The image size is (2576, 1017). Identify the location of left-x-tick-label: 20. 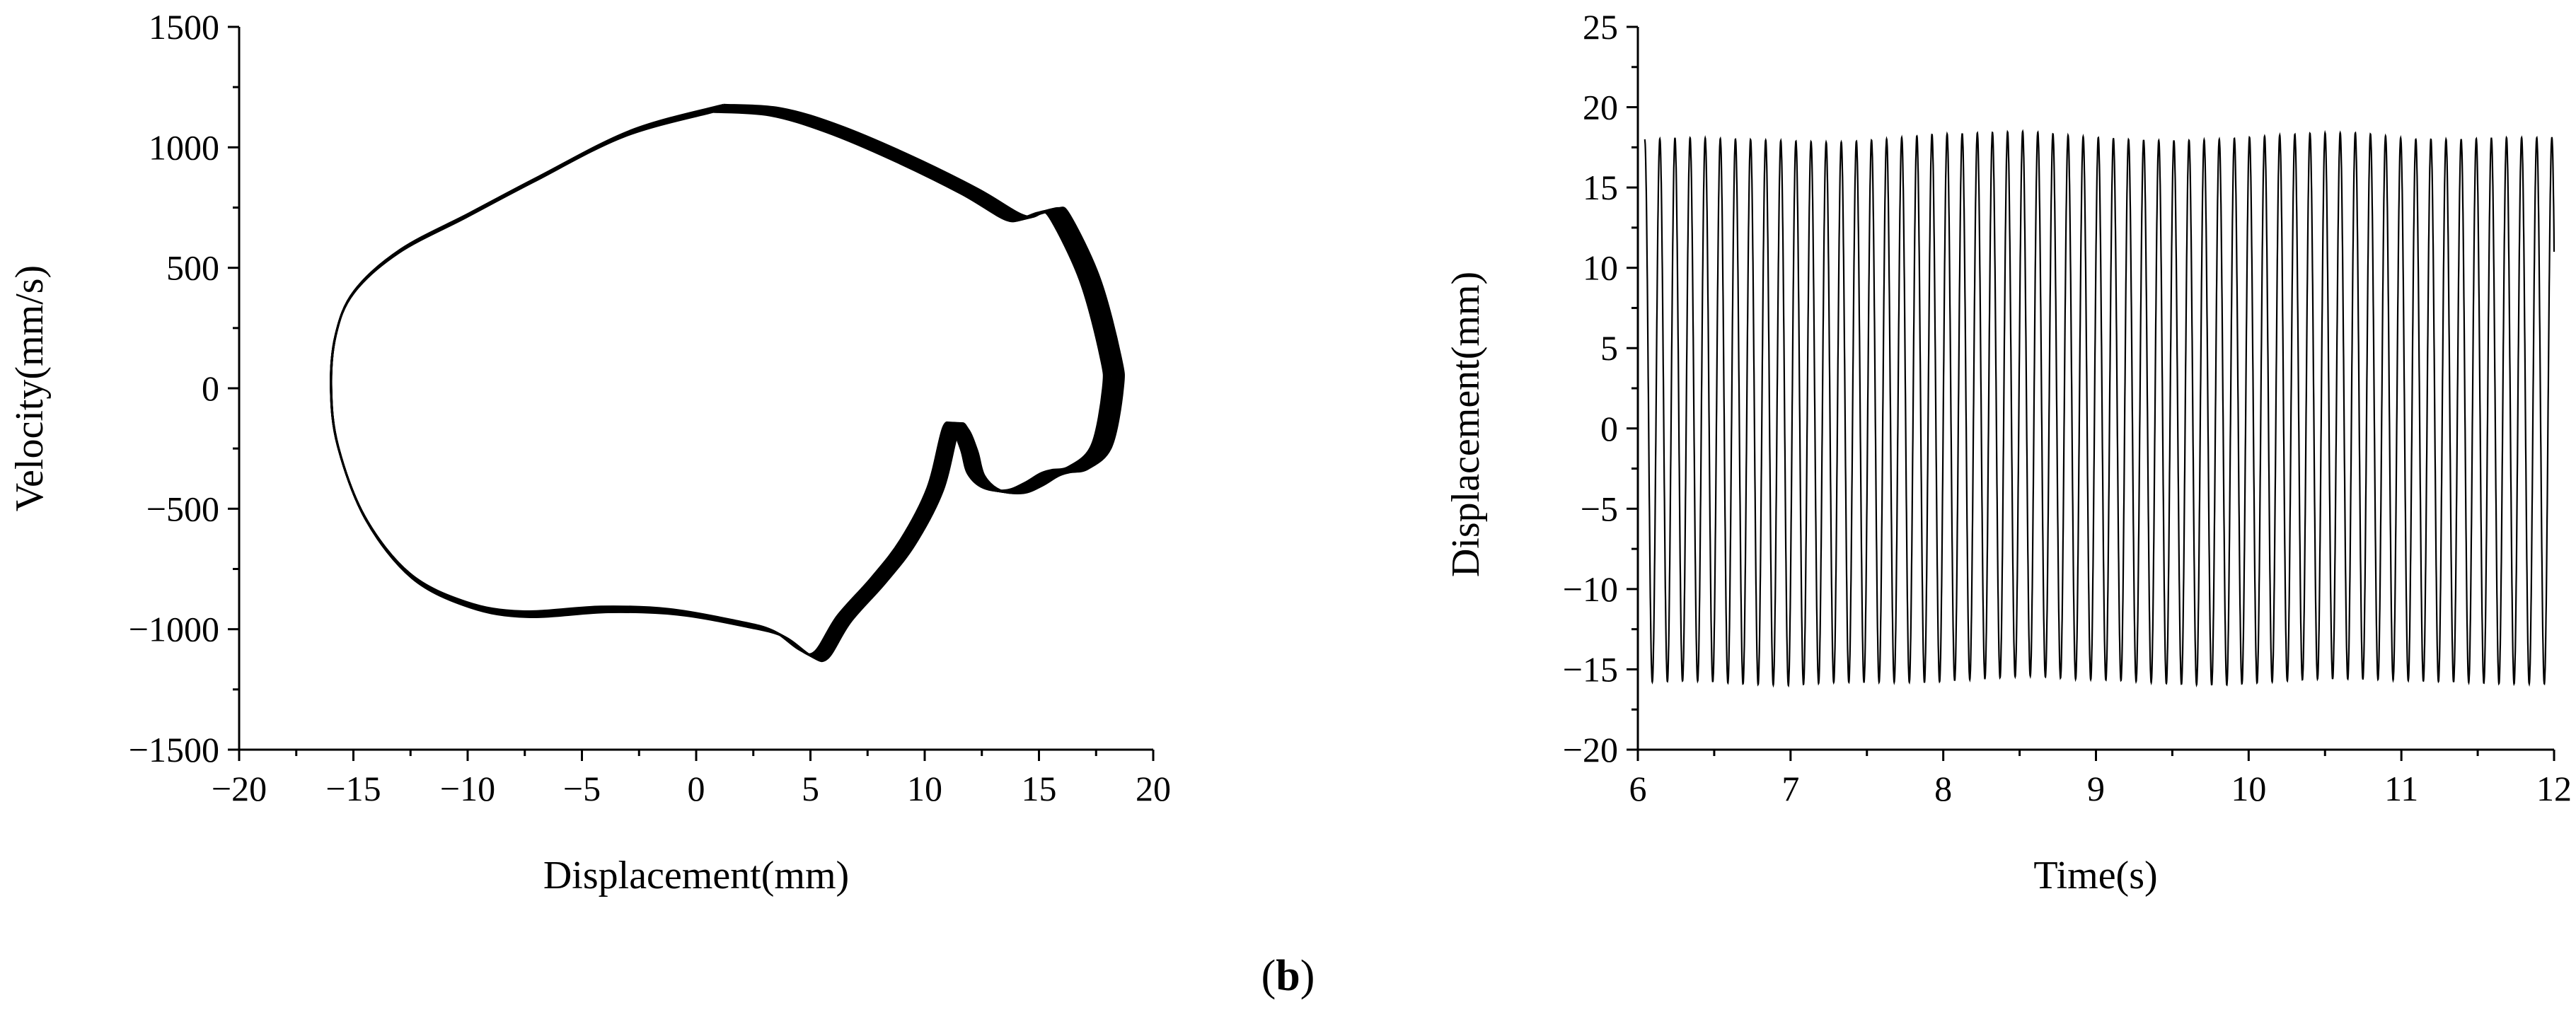
(1153, 788).